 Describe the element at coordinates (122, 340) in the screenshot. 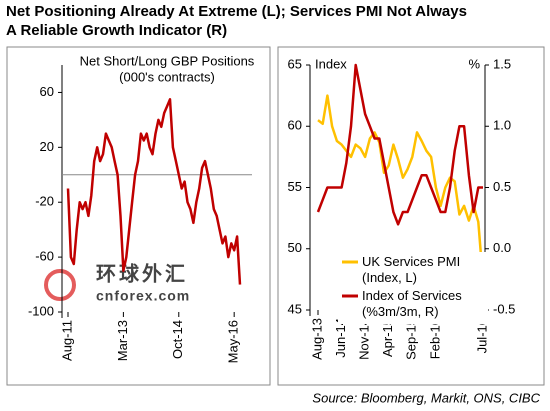

I see `x-tick-label: Mar-13` at that location.